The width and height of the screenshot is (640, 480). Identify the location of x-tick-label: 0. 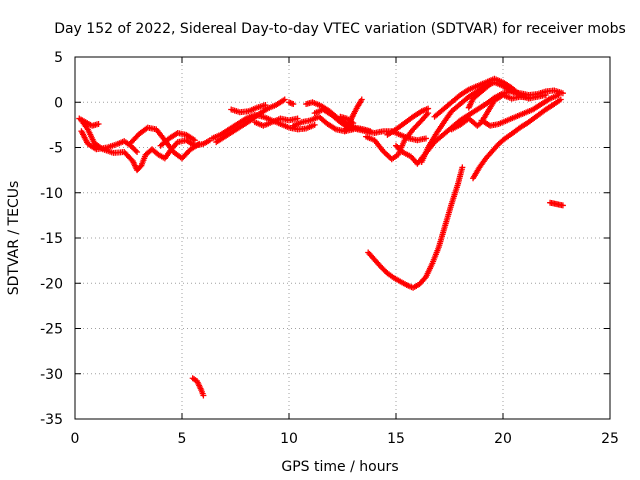
(75, 439).